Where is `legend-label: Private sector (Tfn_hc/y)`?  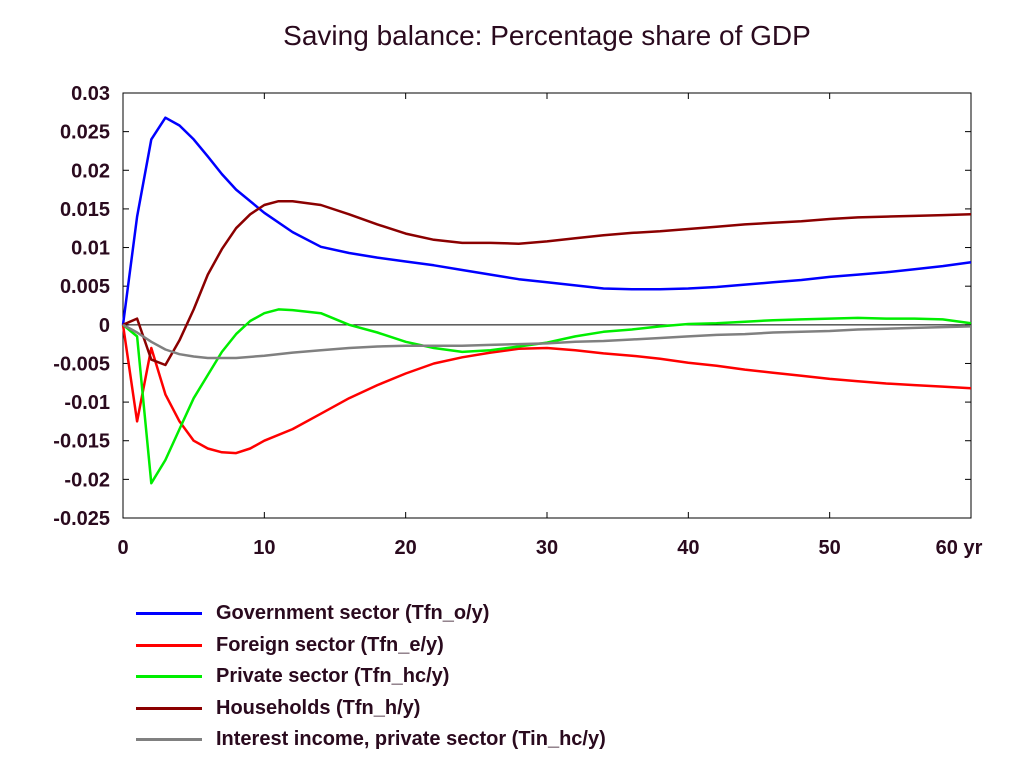
legend-label: Private sector (Tfn_hc/y) is located at coordinates (333, 676).